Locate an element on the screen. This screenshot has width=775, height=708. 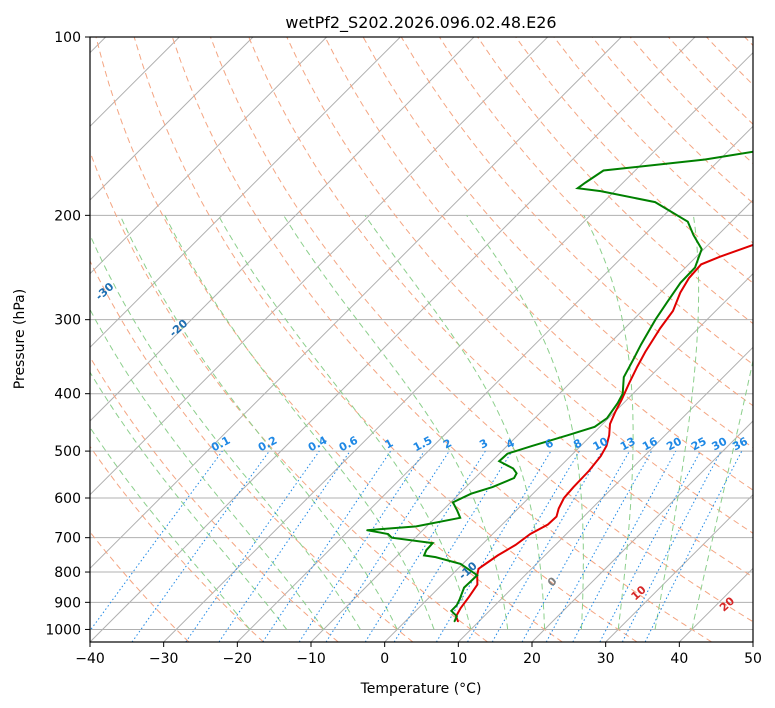
y-tick-label: 300 is located at coordinates (67, 321).